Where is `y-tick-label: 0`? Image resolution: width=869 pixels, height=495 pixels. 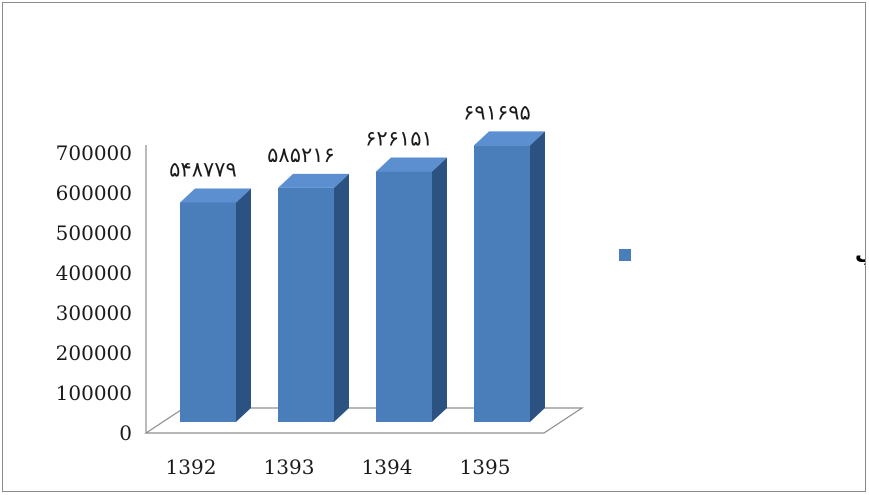
y-tick-label: 0 is located at coordinates (125, 433).